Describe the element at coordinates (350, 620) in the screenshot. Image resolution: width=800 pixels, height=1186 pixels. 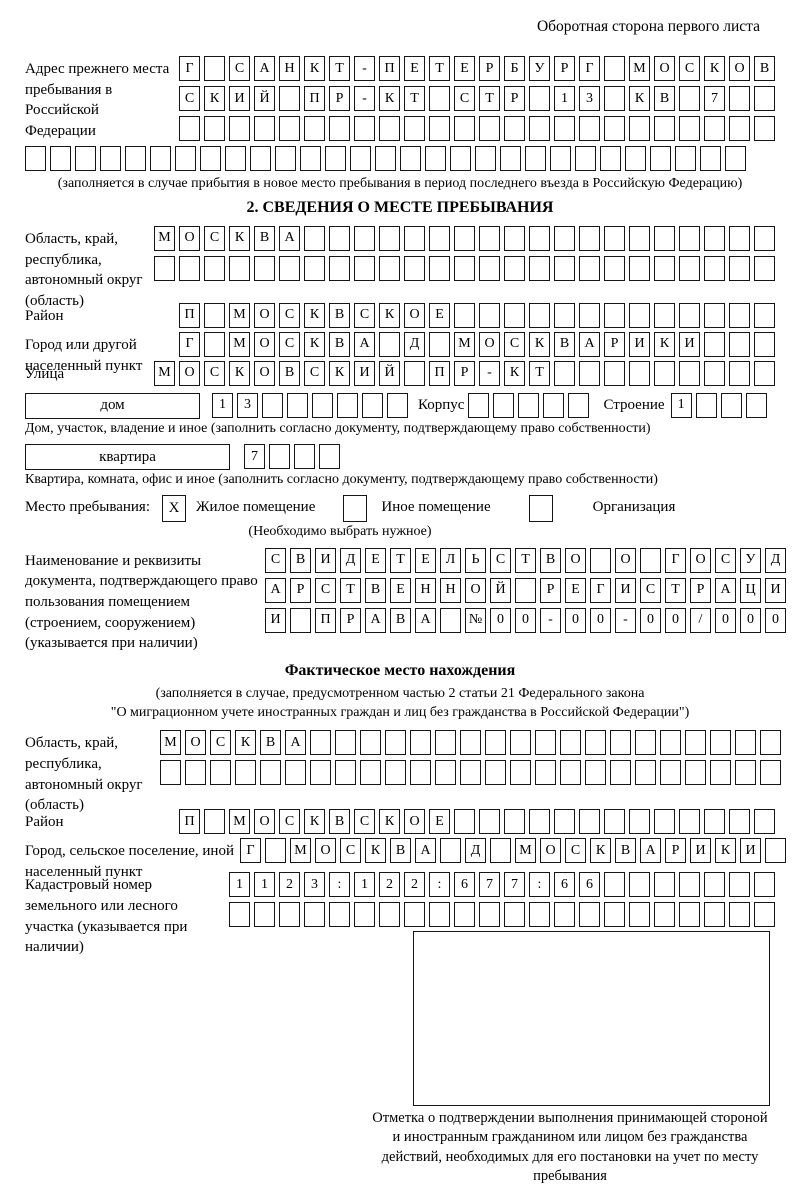
I see `char-cell: Р` at that location.